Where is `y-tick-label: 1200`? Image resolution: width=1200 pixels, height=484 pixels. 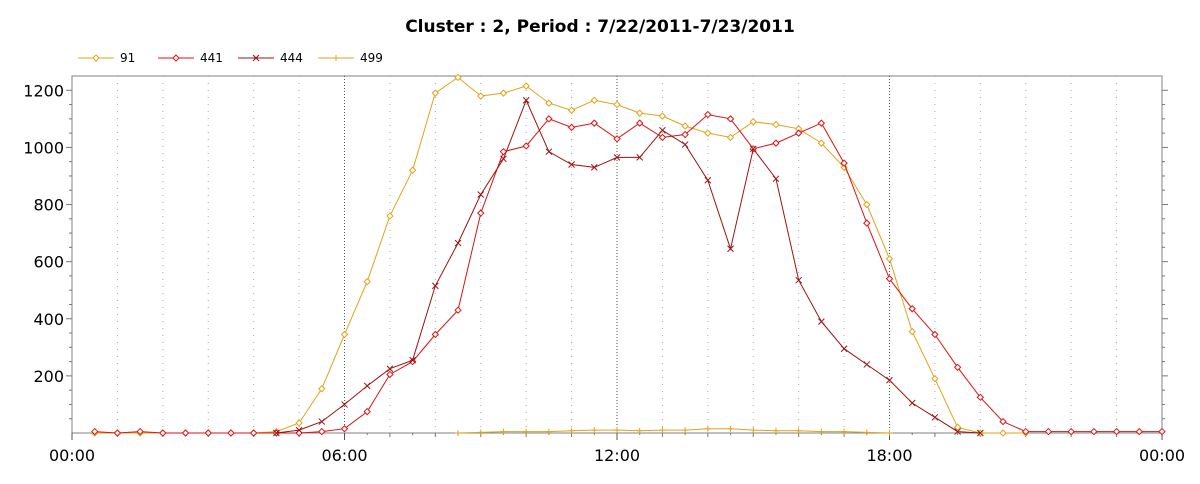
y-tick-label: 1200 is located at coordinates (43, 90).